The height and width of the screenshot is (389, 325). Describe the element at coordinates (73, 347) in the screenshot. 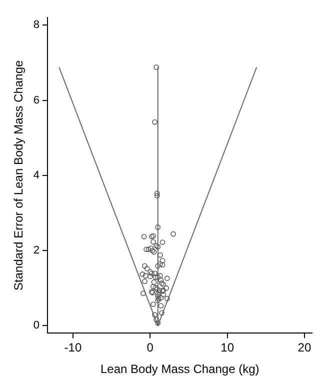

I see `x-tick-label: -10` at that location.